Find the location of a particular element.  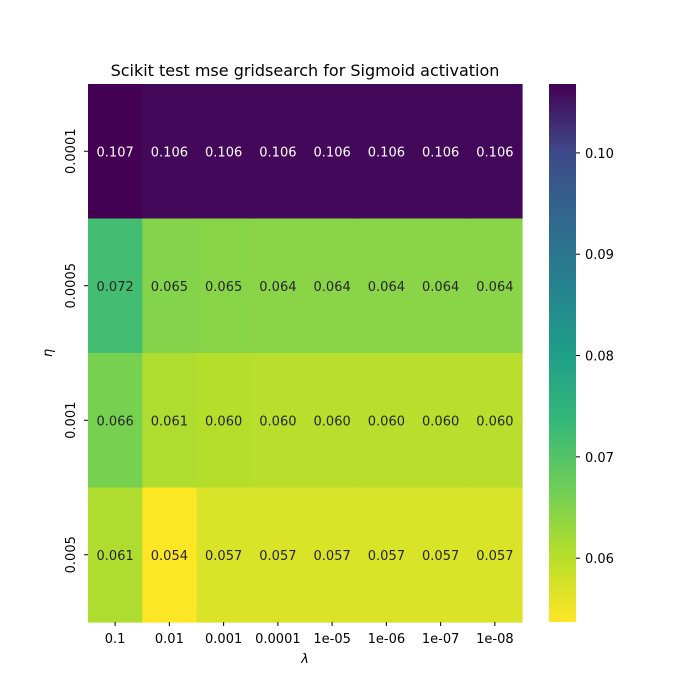

y-axis-ticks: 0.0001 0.0005 0.001 0.005 is located at coordinates (76, 351).